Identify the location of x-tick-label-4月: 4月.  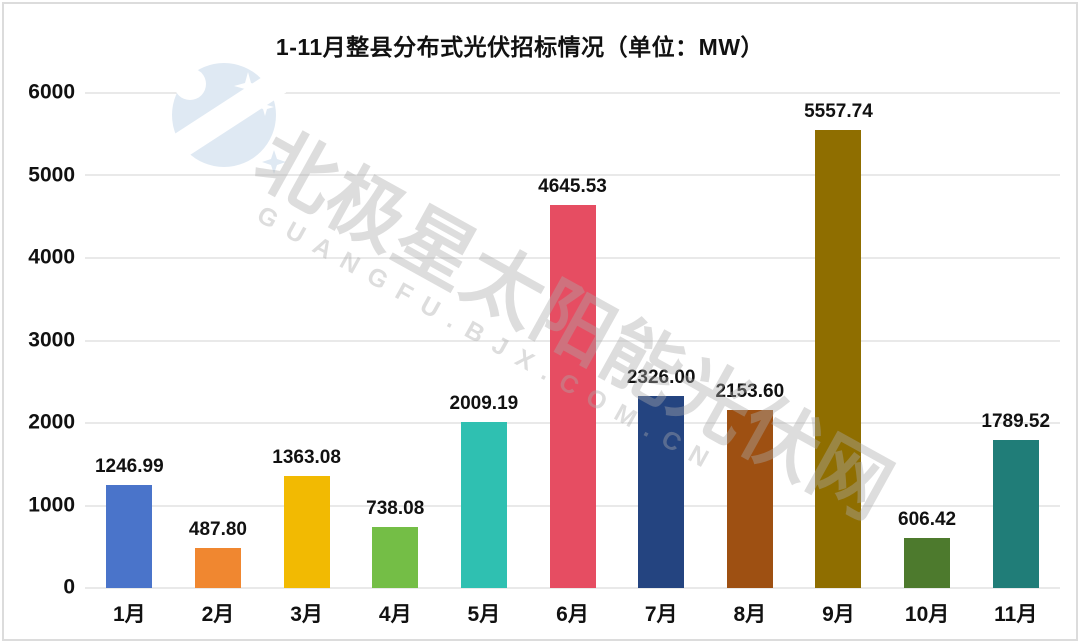
(395, 614).